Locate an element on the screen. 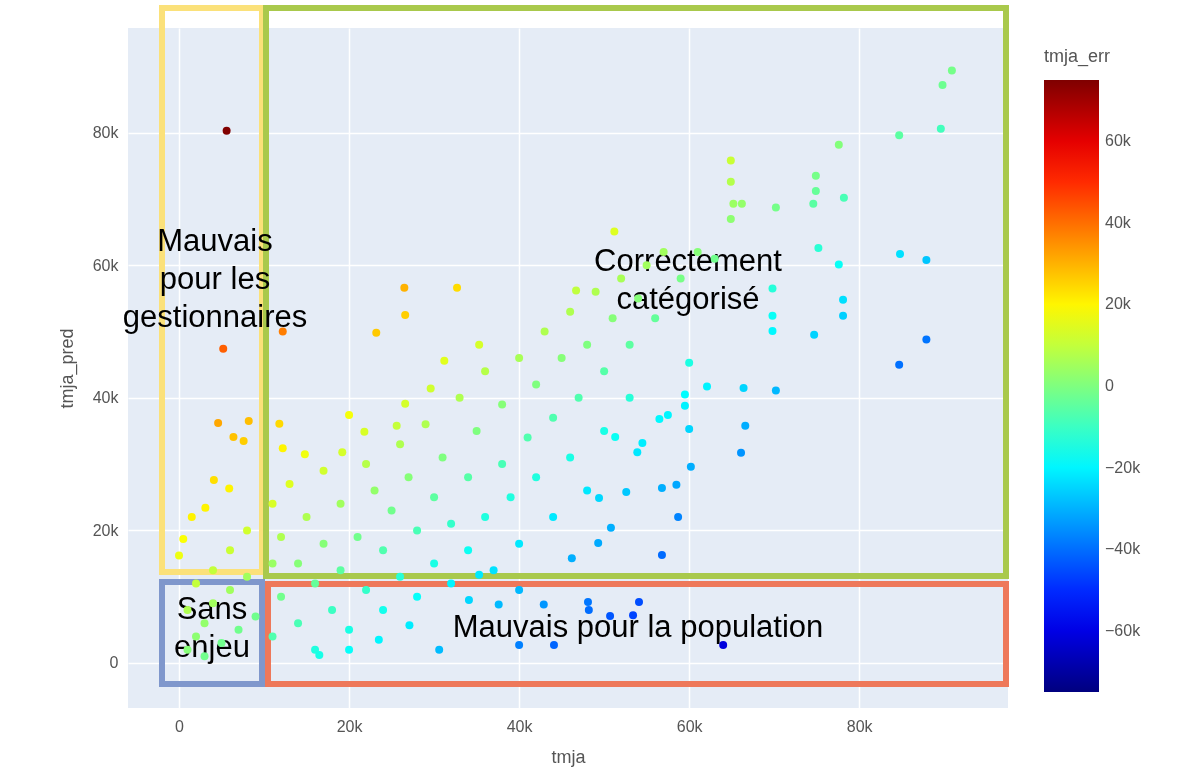  color-bar-label: −20k is located at coordinates (1123, 467).